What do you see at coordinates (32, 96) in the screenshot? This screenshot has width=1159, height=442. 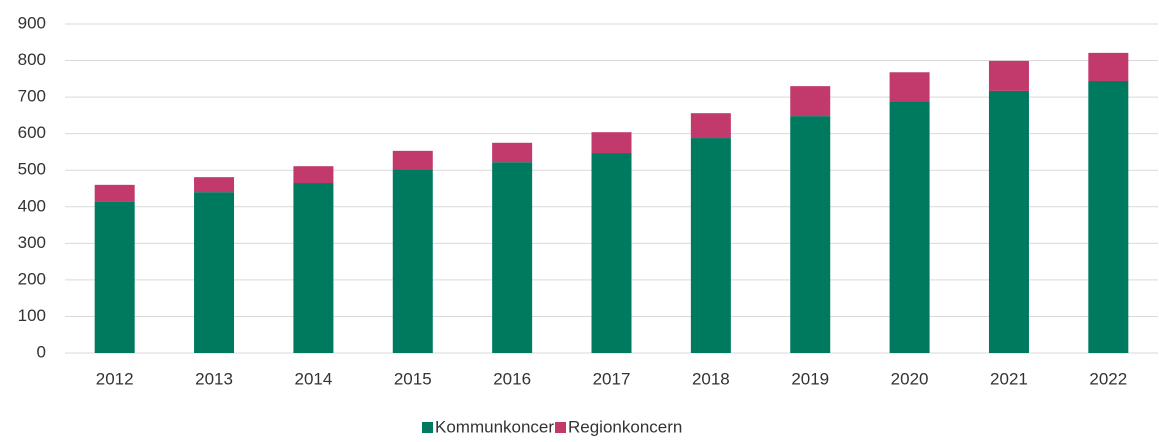 I see `y-tick-label: 700` at bounding box center [32, 96].